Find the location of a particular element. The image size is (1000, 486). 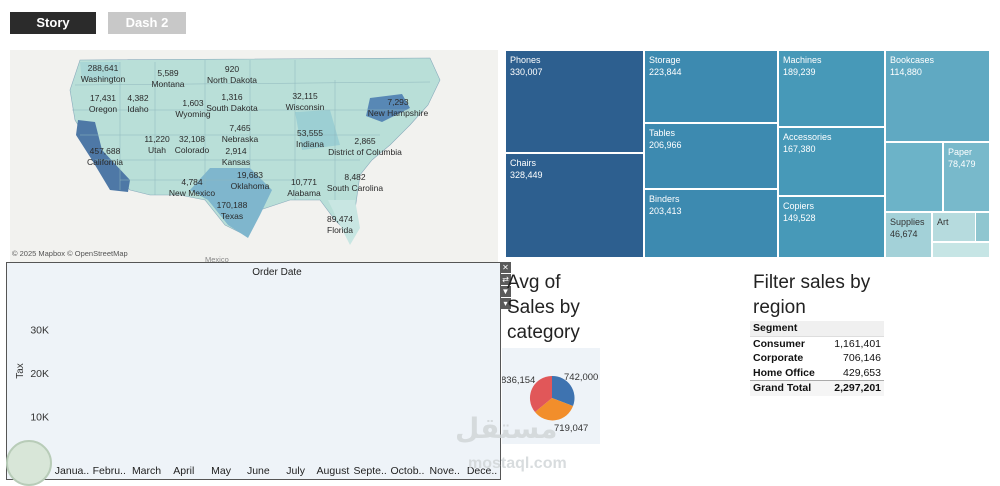

map-state-label: South Carolina is located at coordinates (355, 188).